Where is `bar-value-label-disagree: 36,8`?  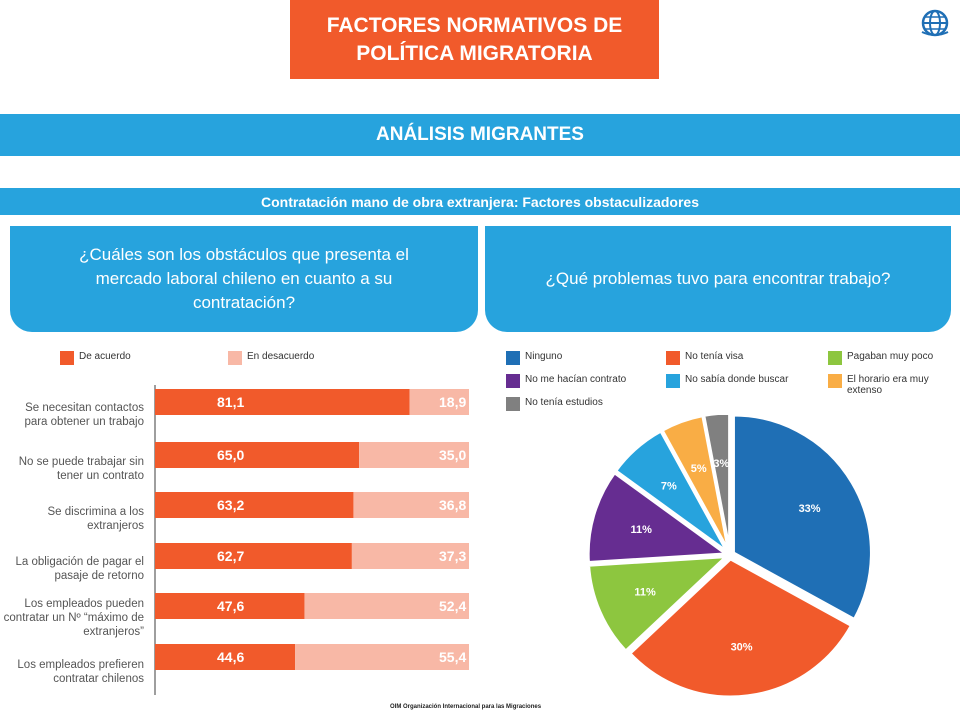
bar-value-label-disagree: 36,8 is located at coordinates (452, 505).